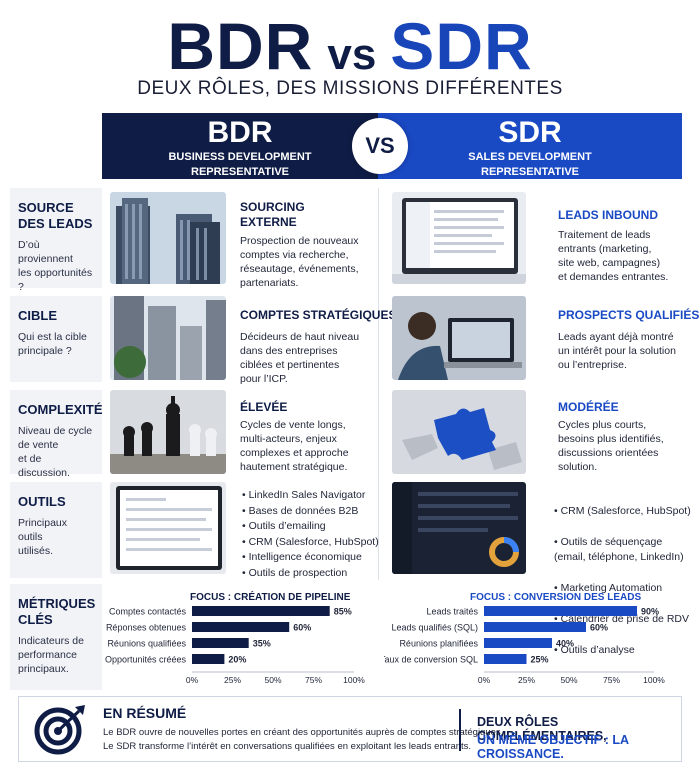  Describe the element at coordinates (461, 46) in the screenshot. I see `title-sdr: SDR` at that location.